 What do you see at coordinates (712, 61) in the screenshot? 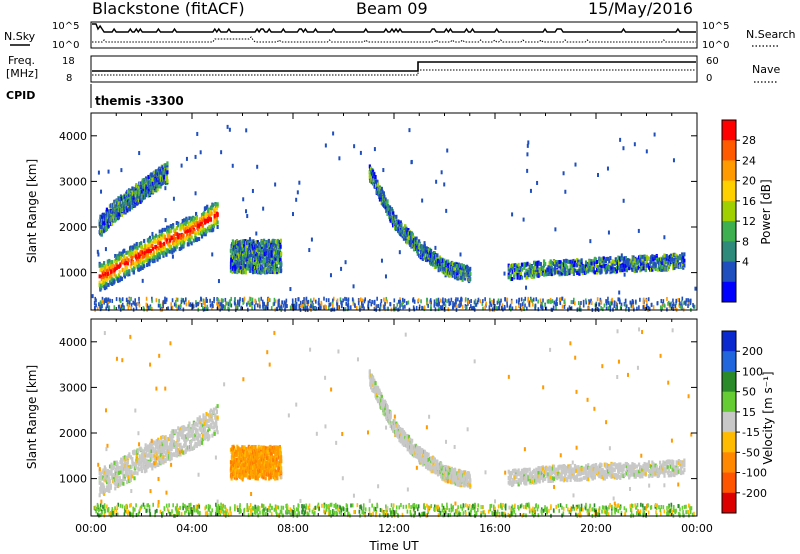
I see `nave-tick-top: 60` at bounding box center [712, 61].